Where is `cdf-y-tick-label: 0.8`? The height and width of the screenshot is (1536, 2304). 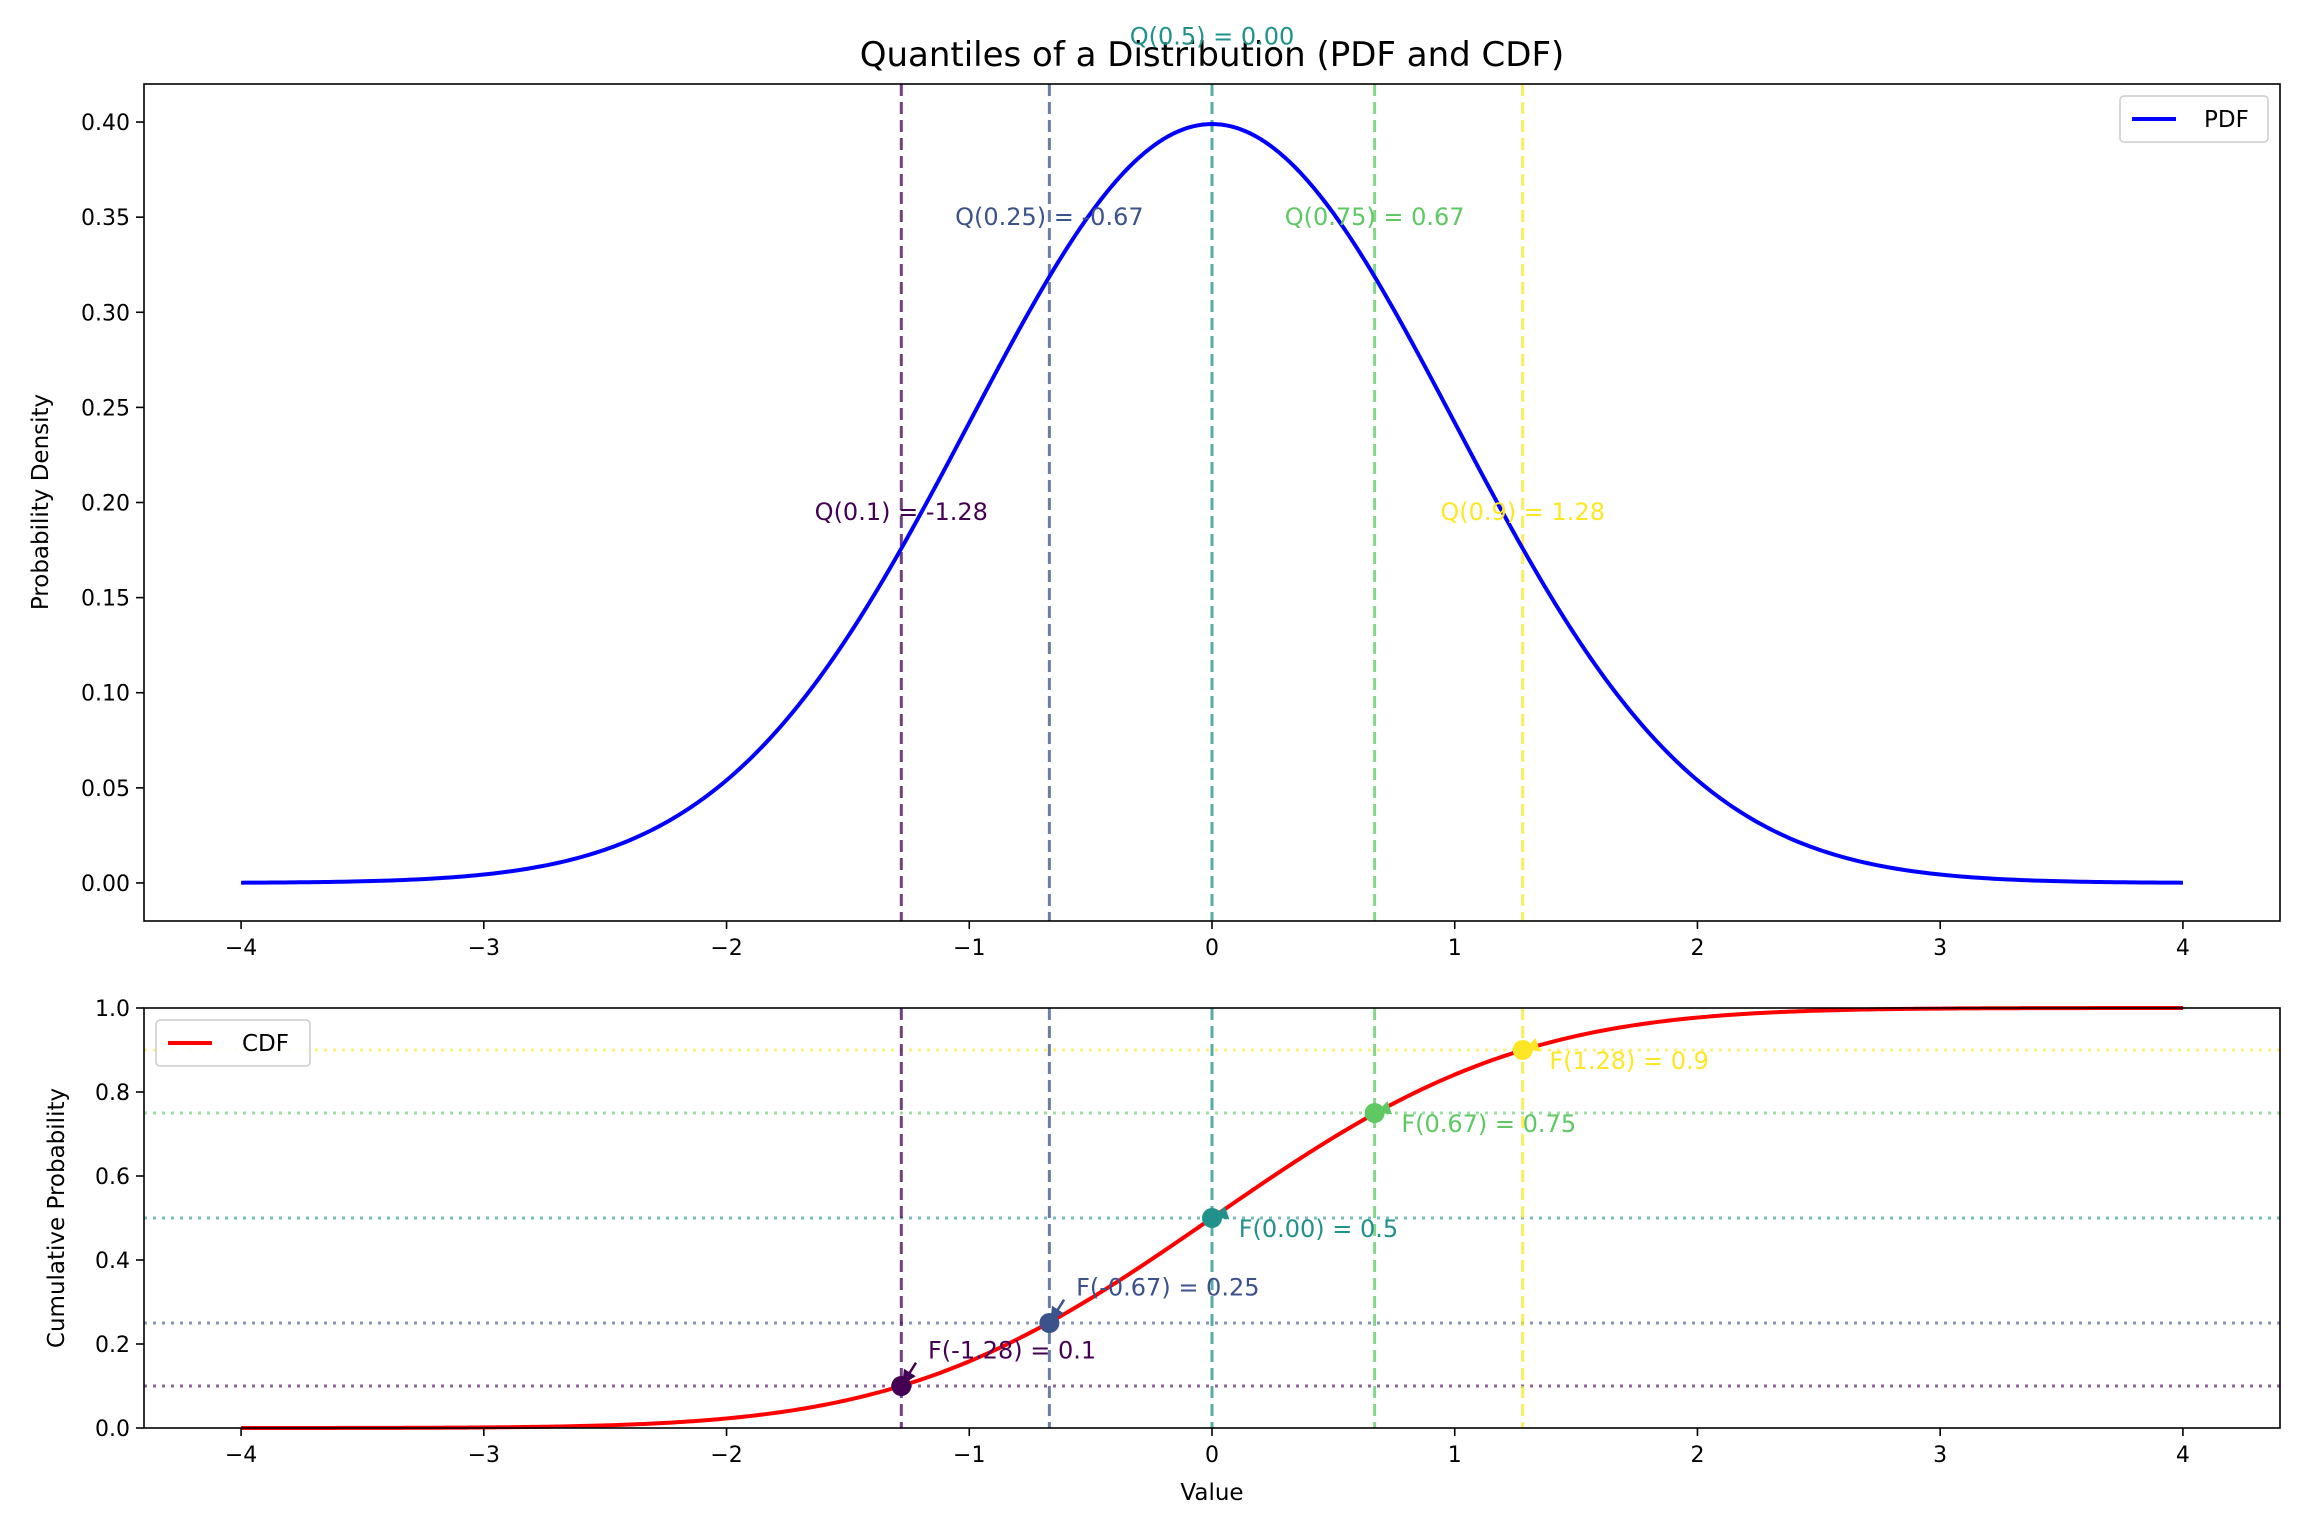
cdf-y-tick-label: 0.8 is located at coordinates (112, 1093).